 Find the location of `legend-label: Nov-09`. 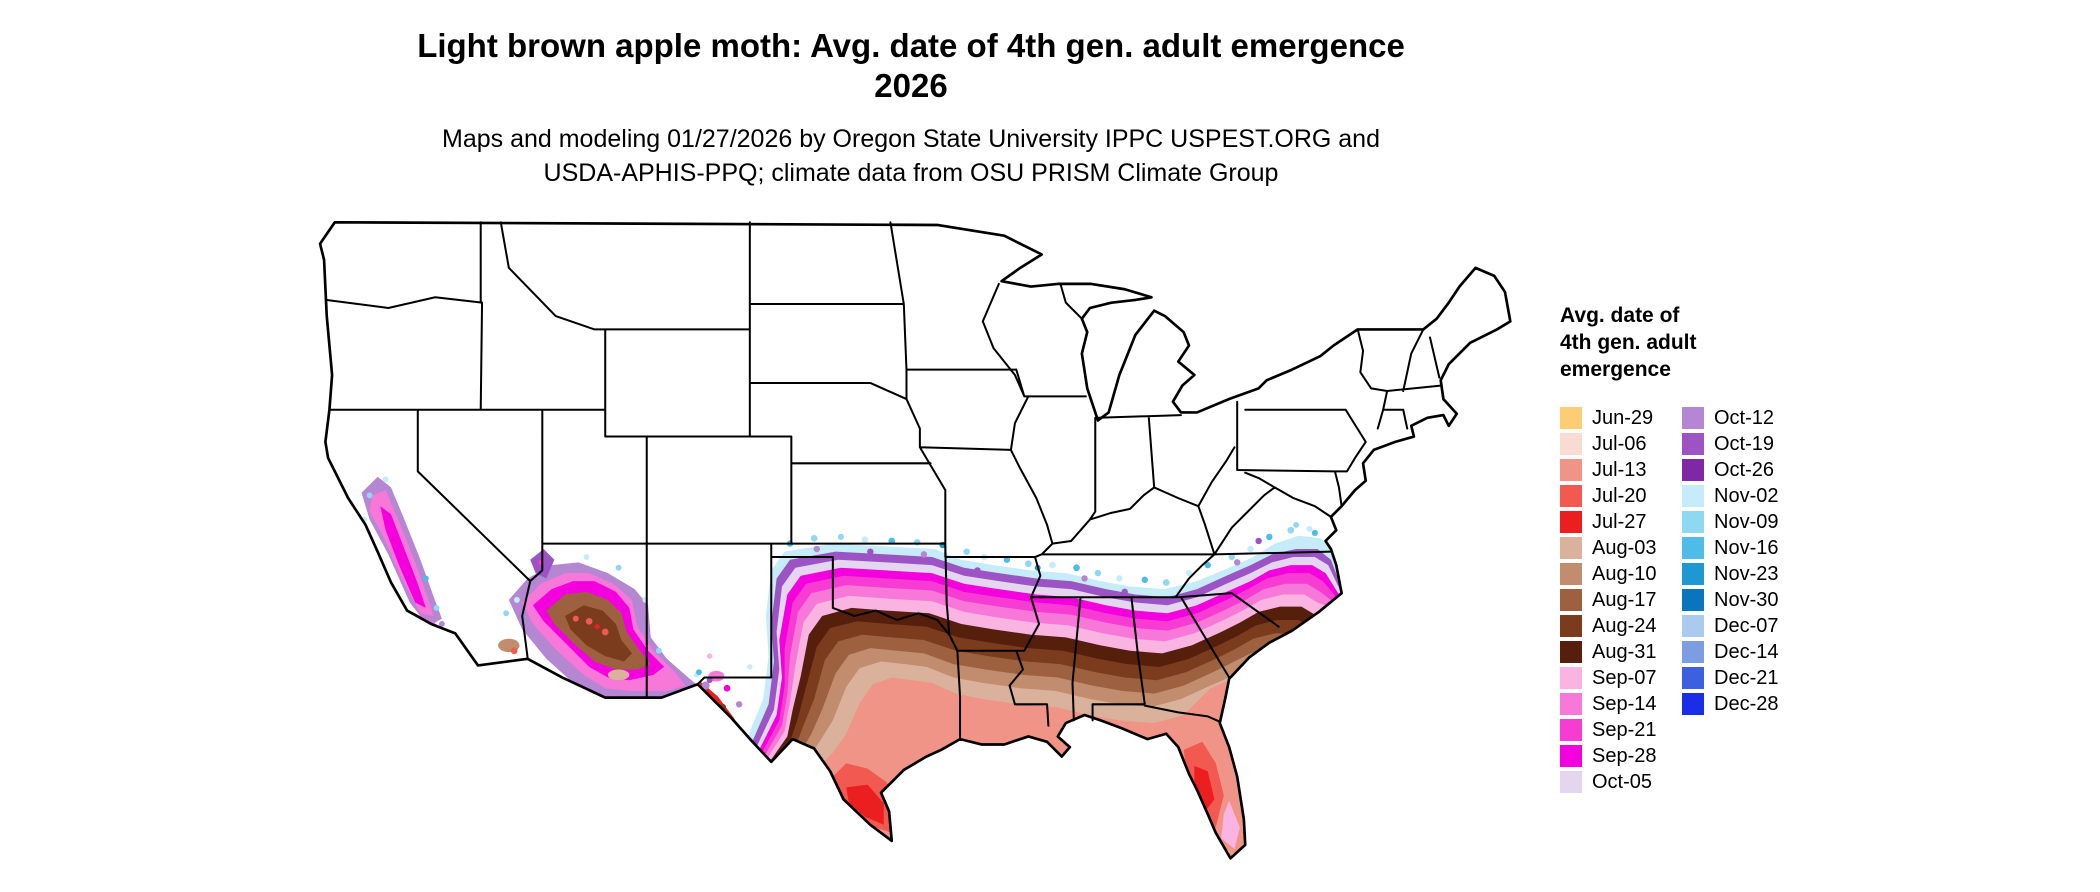

legend-label: Nov-09 is located at coordinates (1746, 521).